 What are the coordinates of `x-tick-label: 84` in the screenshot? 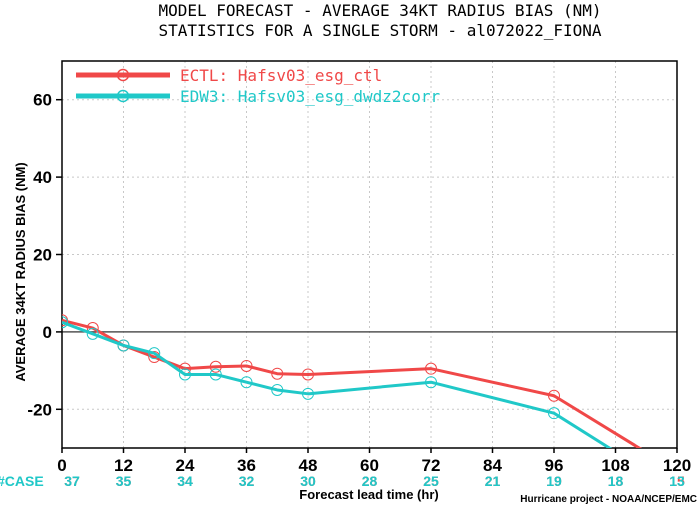 It's located at (492, 465).